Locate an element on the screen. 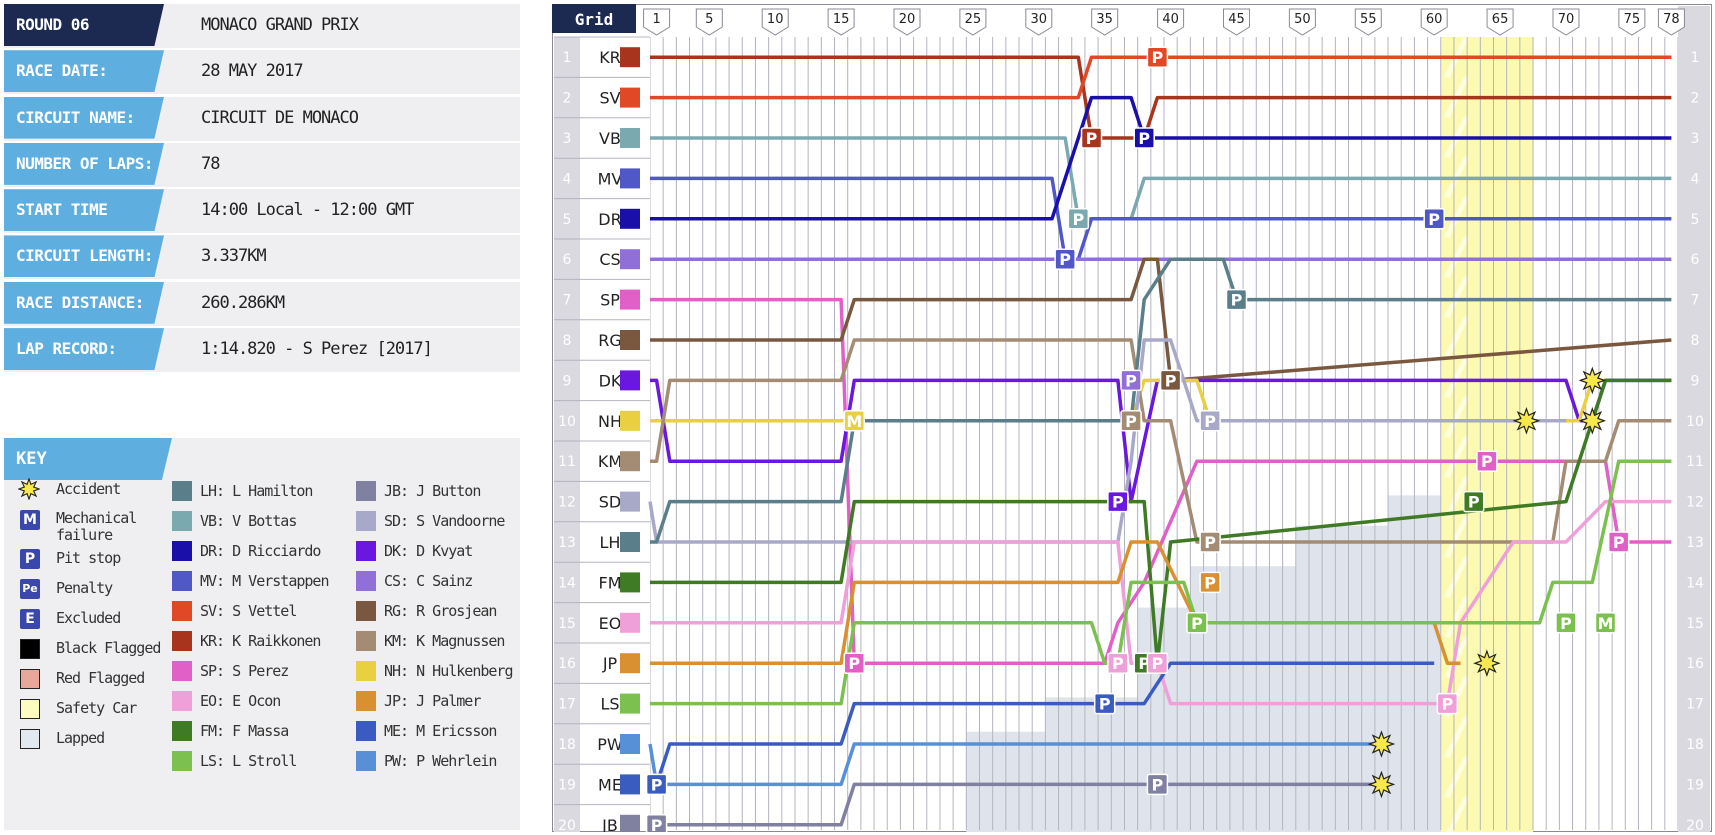 The image size is (1715, 835). info-row: RACE DATE: 28 MAY 2017 is located at coordinates (262, 72).